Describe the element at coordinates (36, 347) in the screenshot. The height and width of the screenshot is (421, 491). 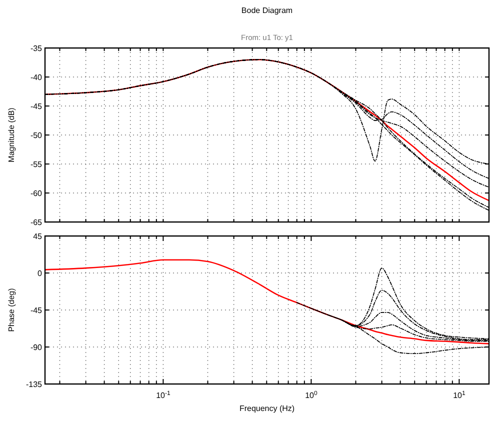
I see `y-tick-label: -90` at that location.